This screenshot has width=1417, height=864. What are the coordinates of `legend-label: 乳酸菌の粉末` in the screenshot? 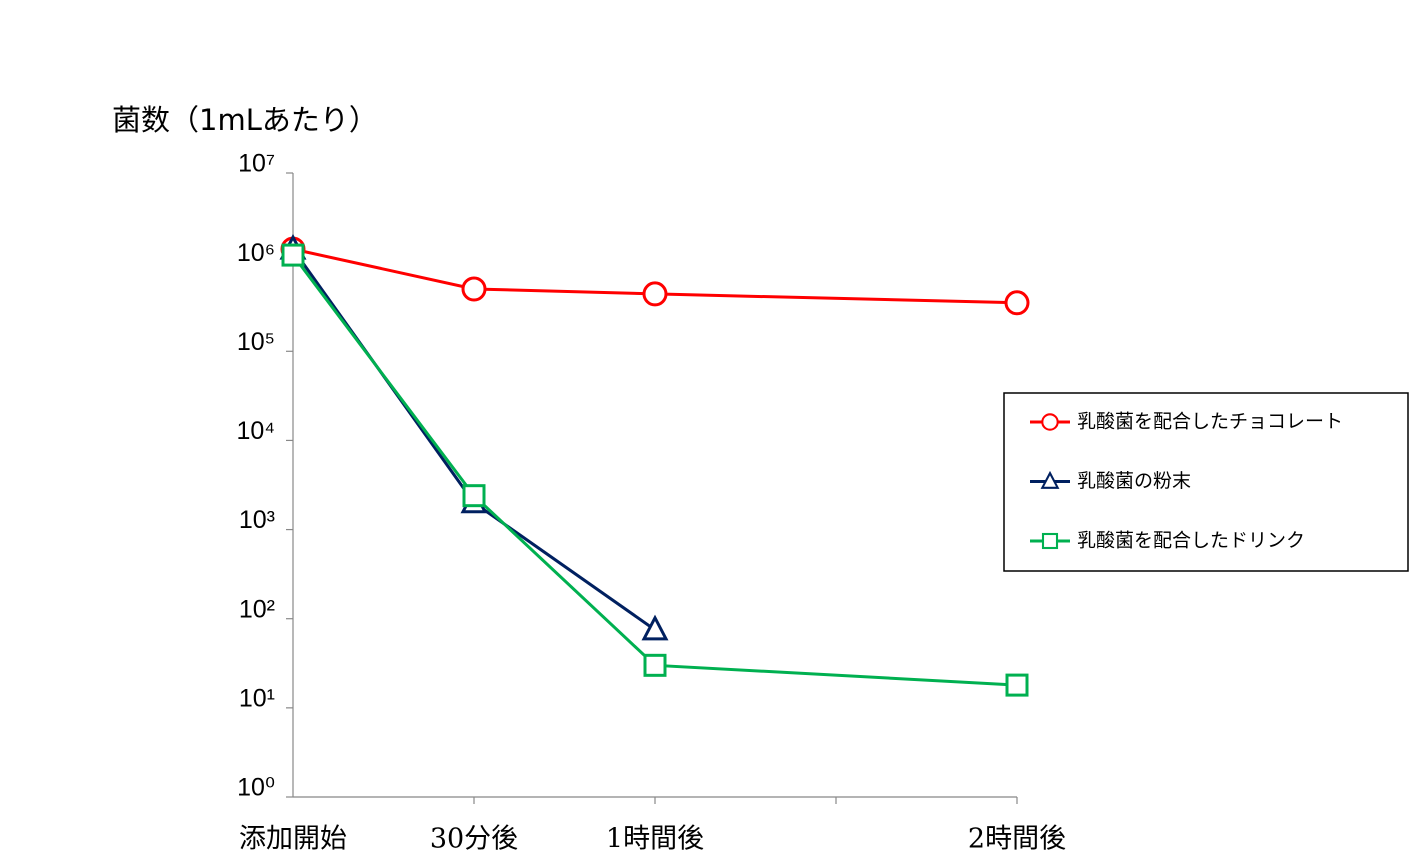 It's located at (1134, 481).